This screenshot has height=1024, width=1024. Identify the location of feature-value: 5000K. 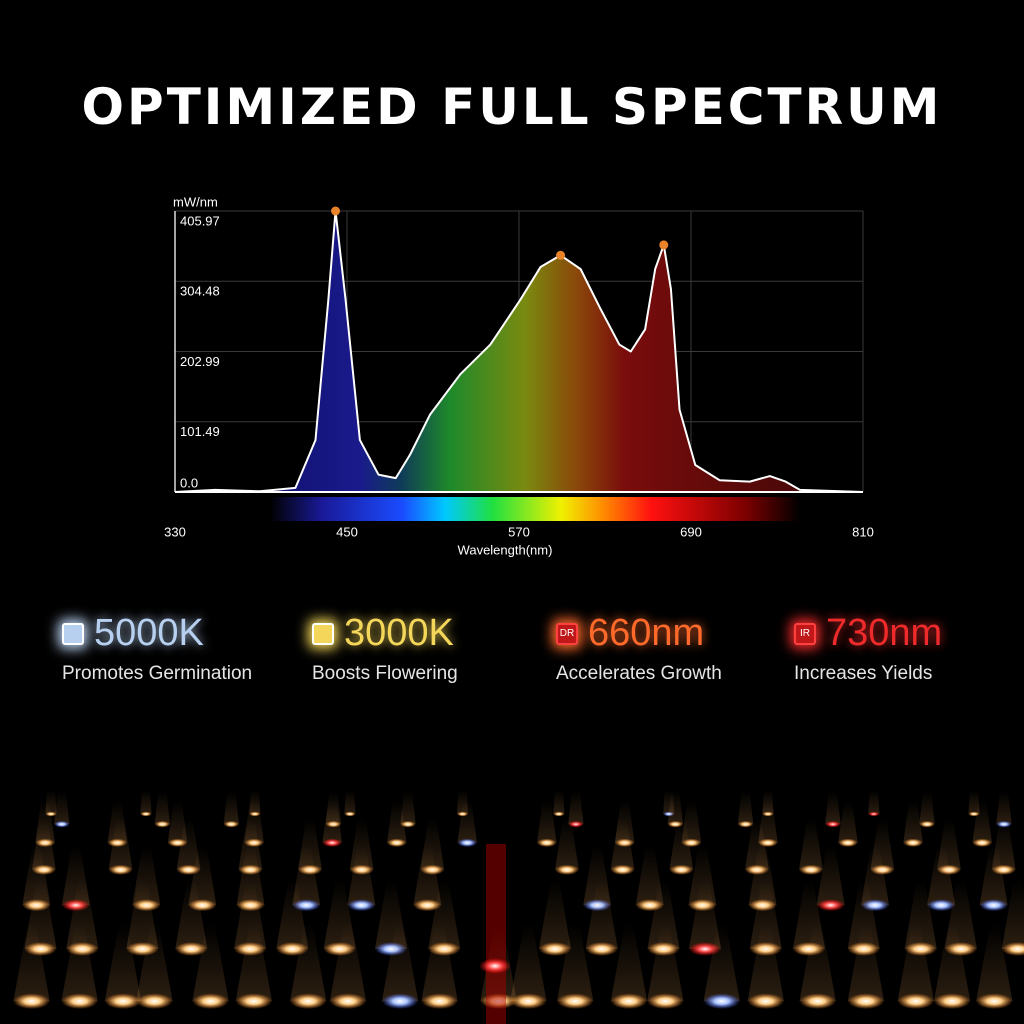
(149, 633).